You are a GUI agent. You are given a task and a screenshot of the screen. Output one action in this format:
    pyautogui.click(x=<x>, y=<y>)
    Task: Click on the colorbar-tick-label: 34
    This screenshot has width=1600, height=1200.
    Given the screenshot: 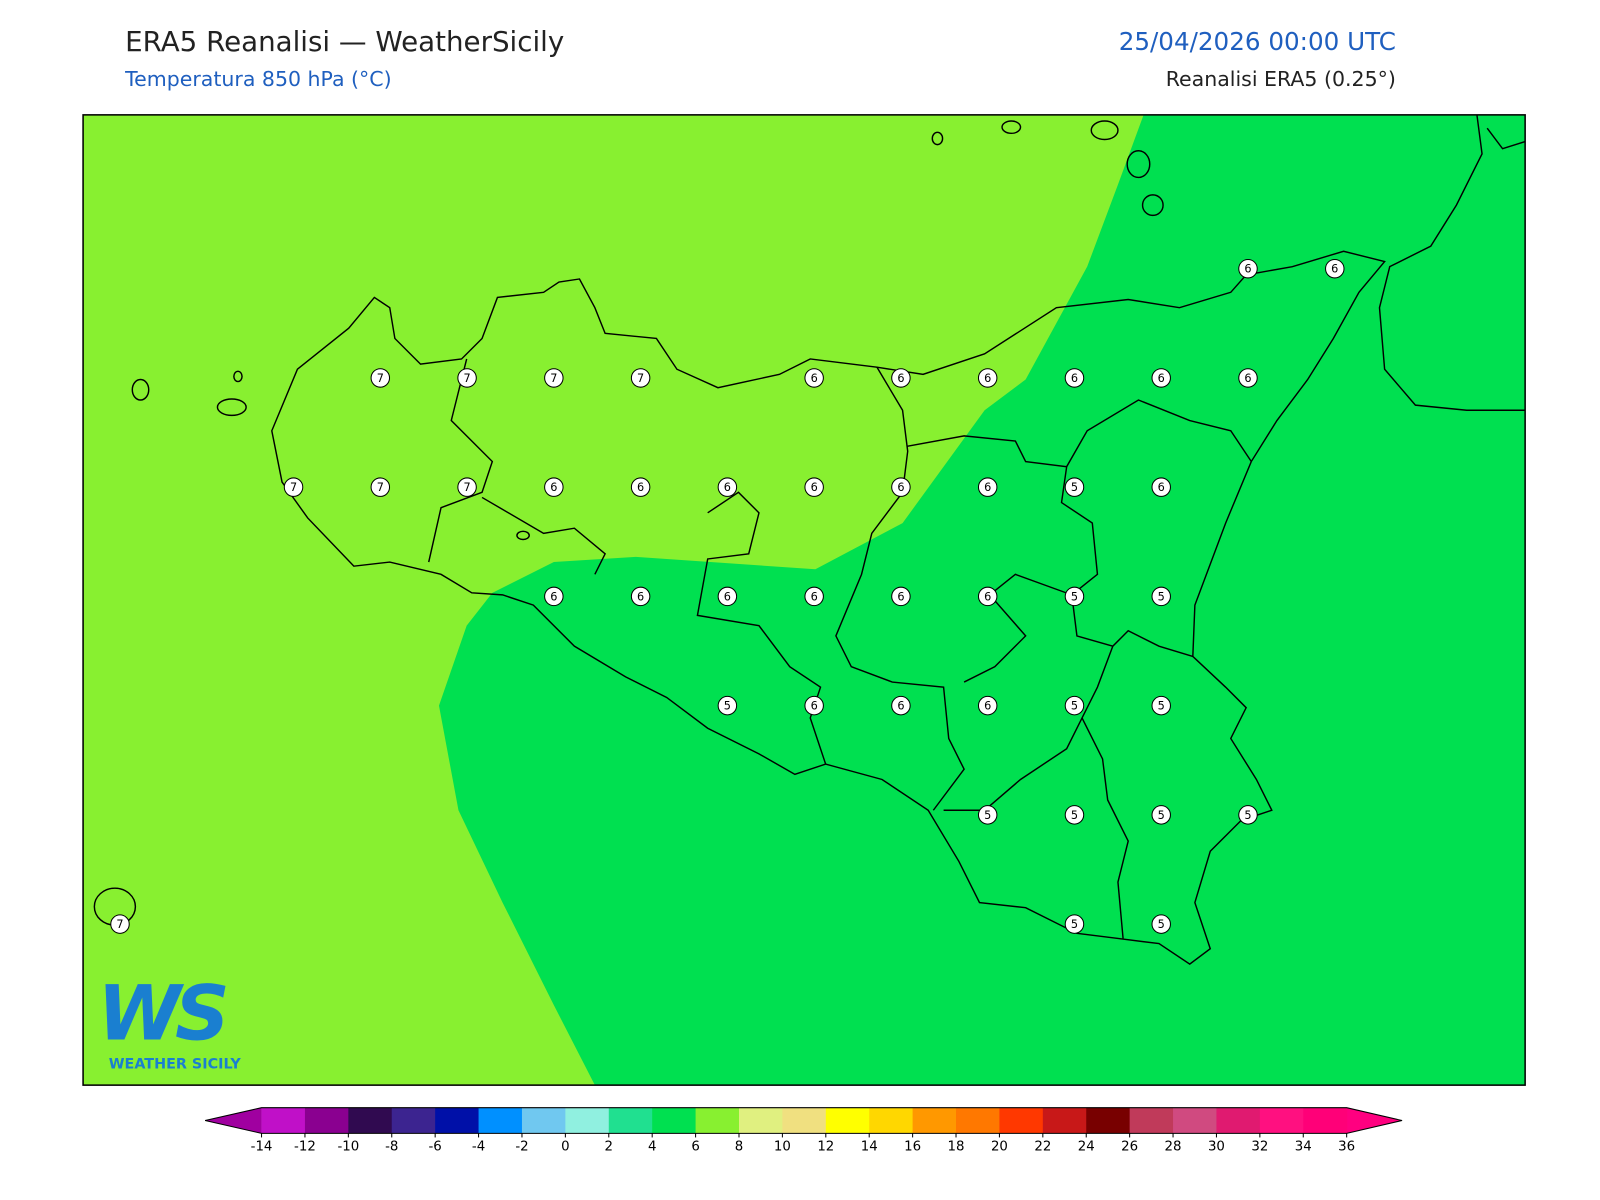 What is the action you would take?
    pyautogui.click(x=1303, y=1147)
    